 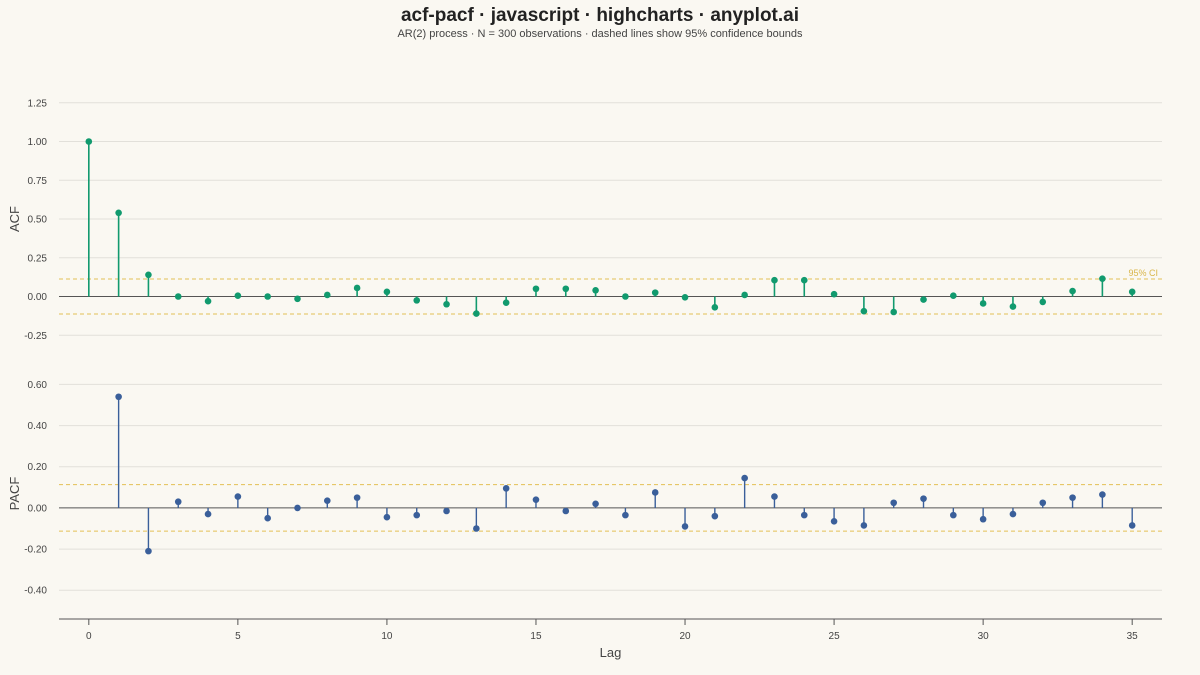 What do you see at coordinates (38, 508) in the screenshot?
I see `pacf-ytick-label: 0.00` at bounding box center [38, 508].